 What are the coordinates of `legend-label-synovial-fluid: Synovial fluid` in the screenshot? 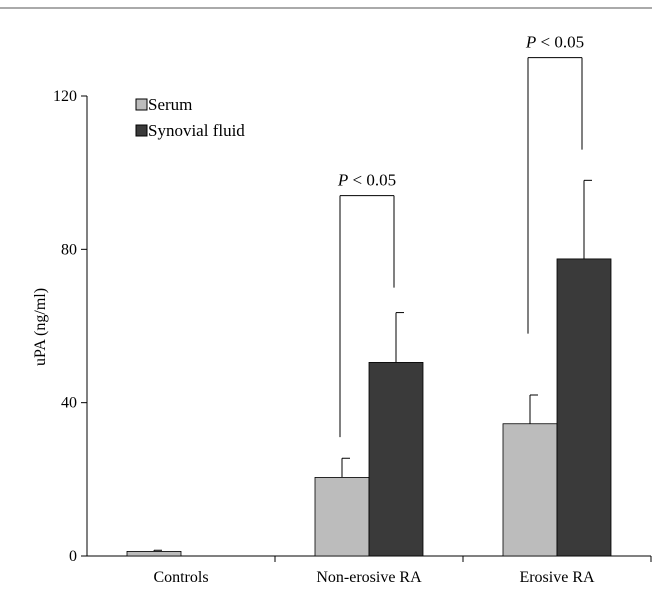 It's located at (196, 130).